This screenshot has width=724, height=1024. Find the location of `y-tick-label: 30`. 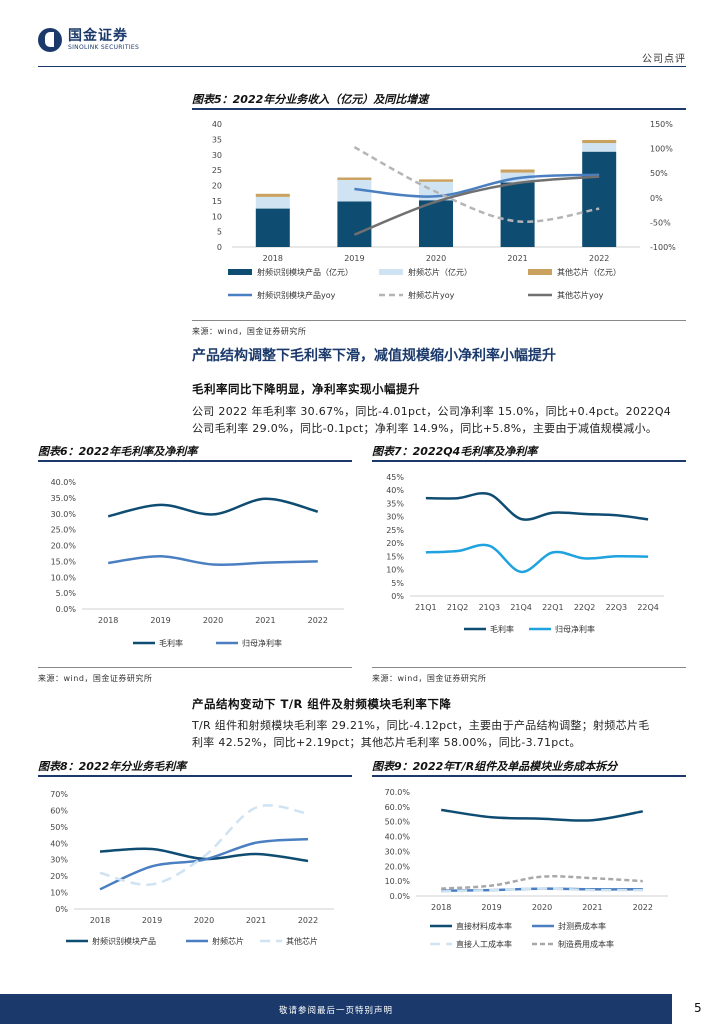

y-tick-label: 30 is located at coordinates (217, 155).